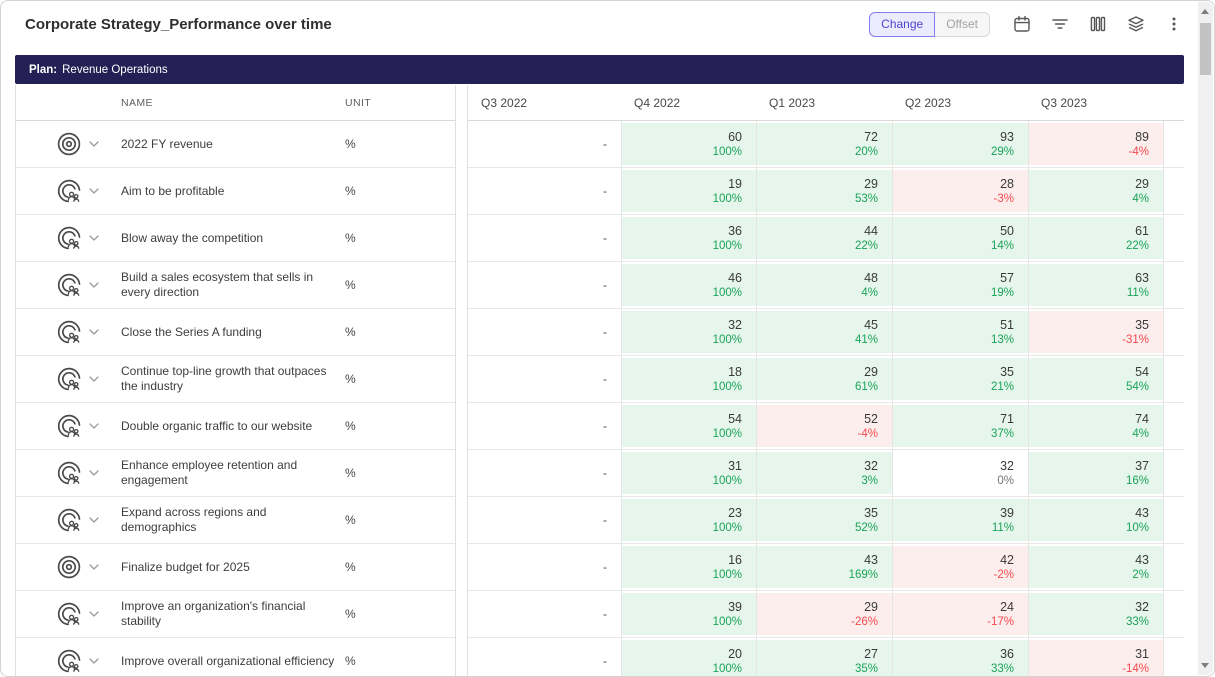 This screenshot has width=1215, height=677. I want to click on value-cell: 32 100%, so click(688, 332).